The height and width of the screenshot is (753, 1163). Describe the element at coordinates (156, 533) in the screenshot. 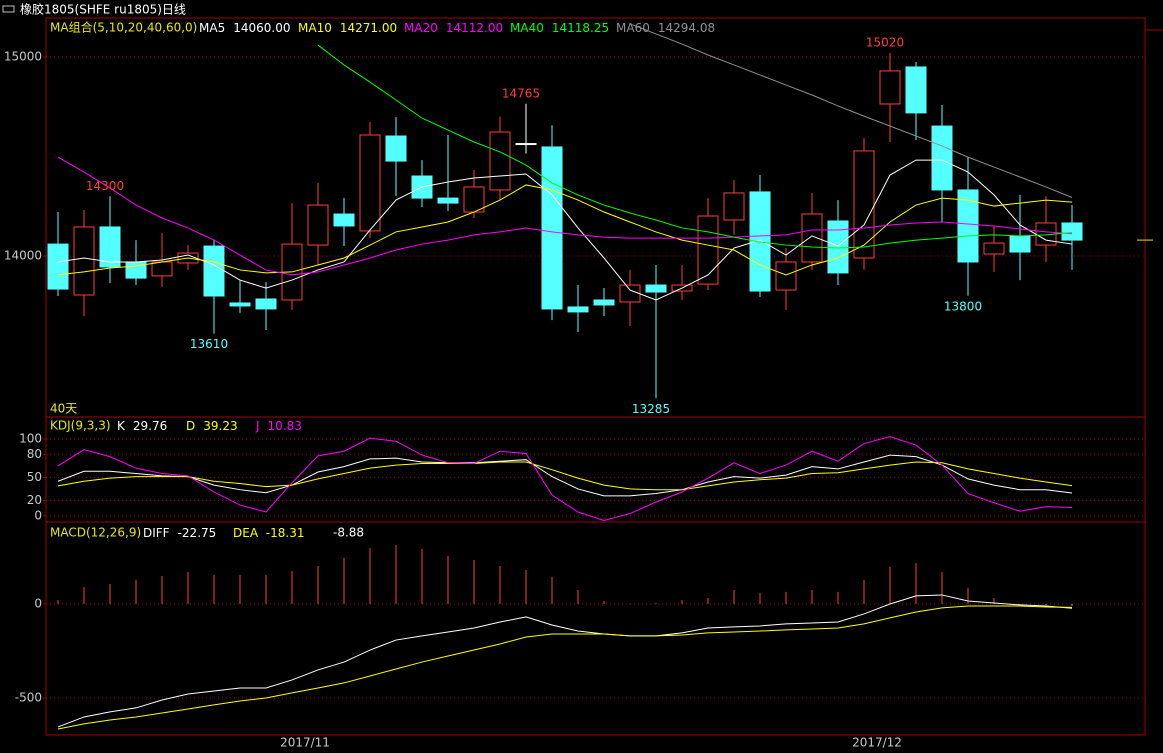

I see `legend-name: DIFF` at that location.